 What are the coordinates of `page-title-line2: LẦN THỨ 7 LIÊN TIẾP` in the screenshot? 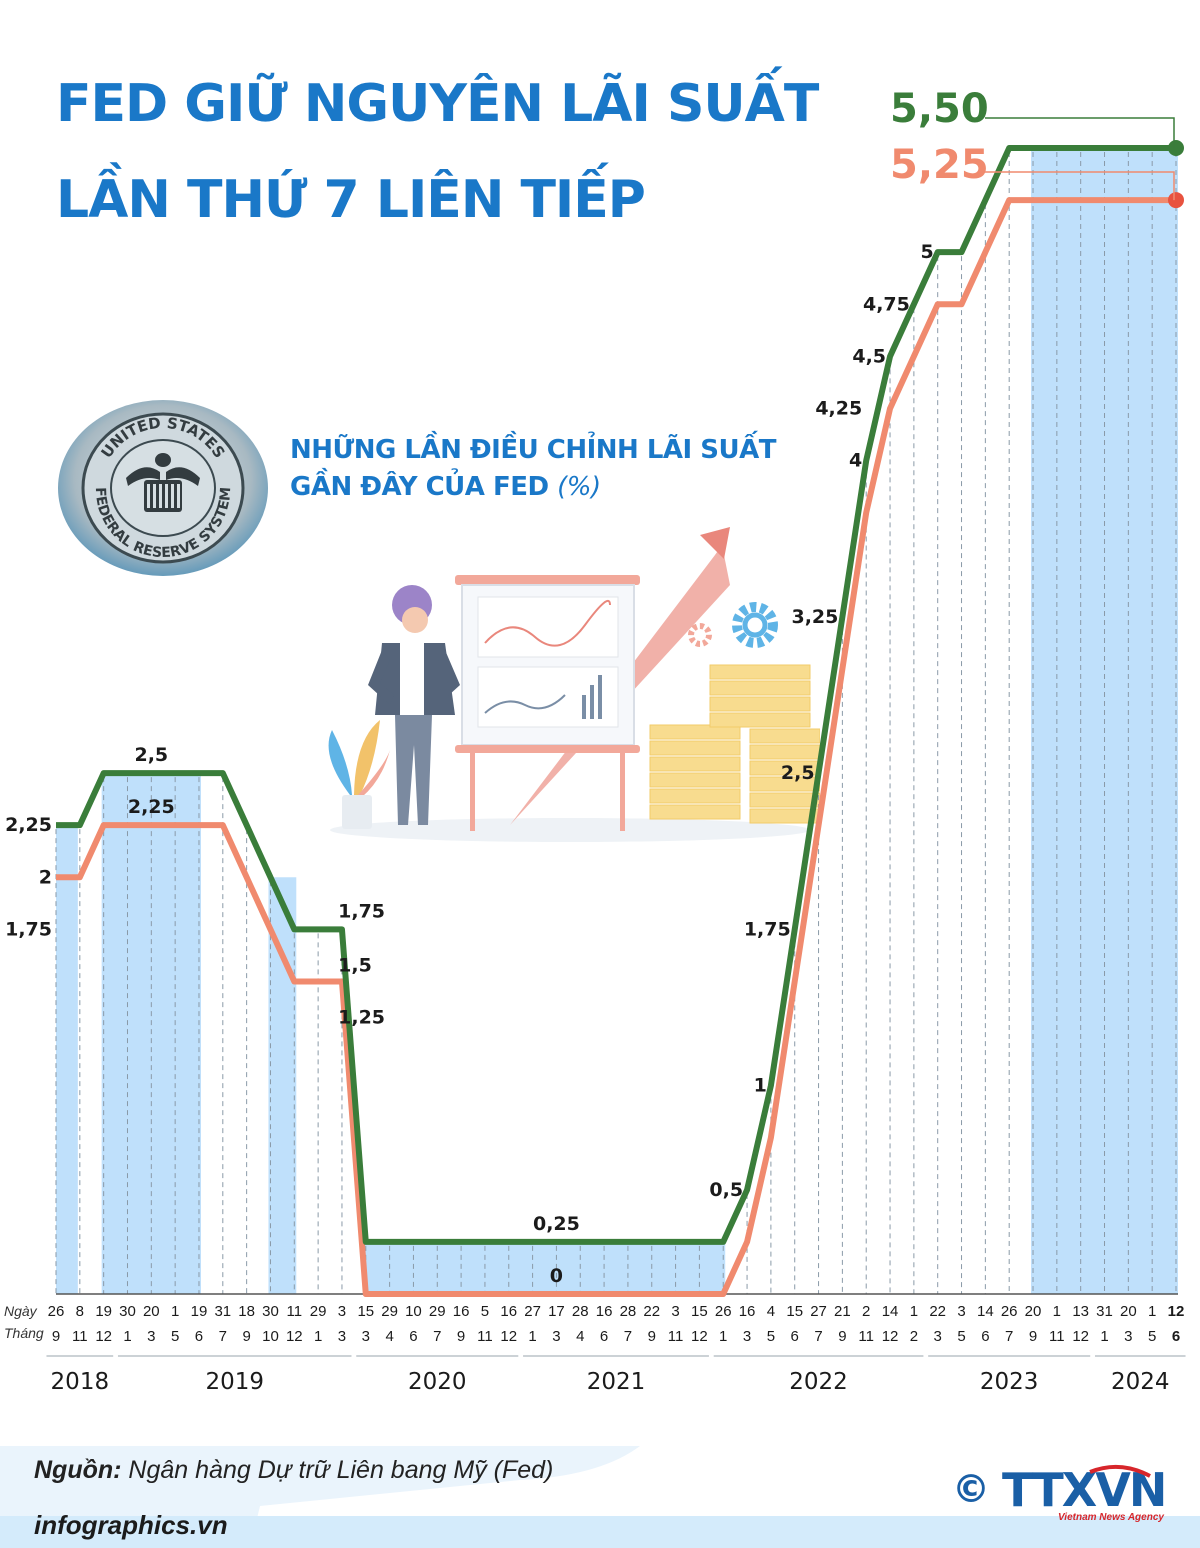 It's located at (351, 200).